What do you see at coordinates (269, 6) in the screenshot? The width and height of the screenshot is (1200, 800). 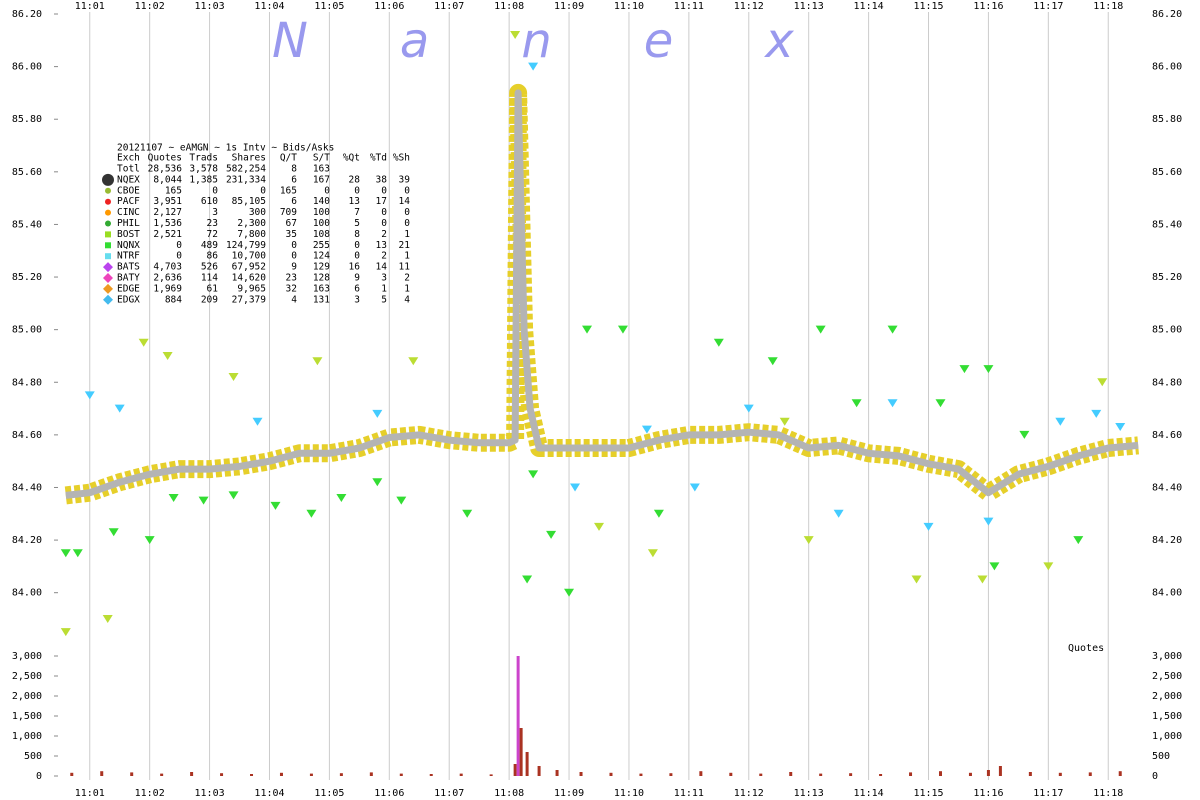 I see `x-tick-label: 11:04` at bounding box center [269, 6].